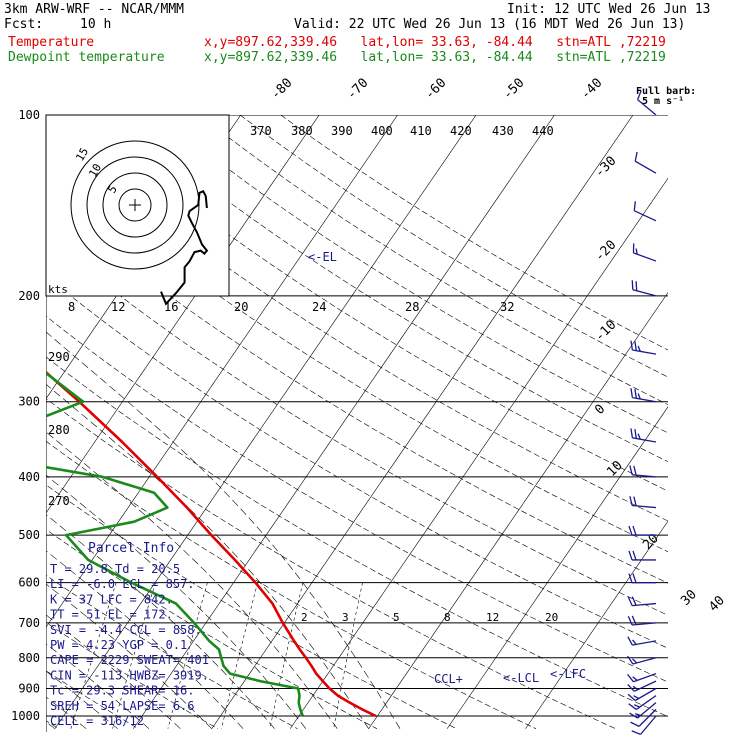  What do you see at coordinates (689, 598) in the screenshot?
I see `isotherm-label: 30` at bounding box center [689, 598].